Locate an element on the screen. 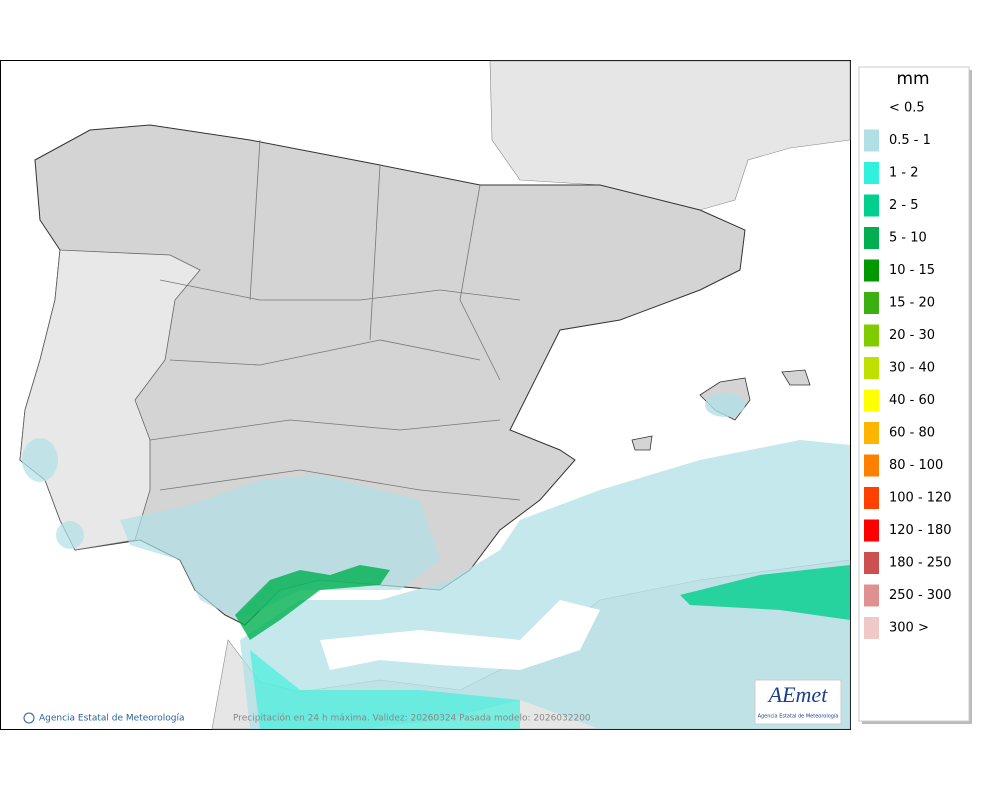 The height and width of the screenshot is (794, 1000). legend-label: 1 - 2 is located at coordinates (904, 173).